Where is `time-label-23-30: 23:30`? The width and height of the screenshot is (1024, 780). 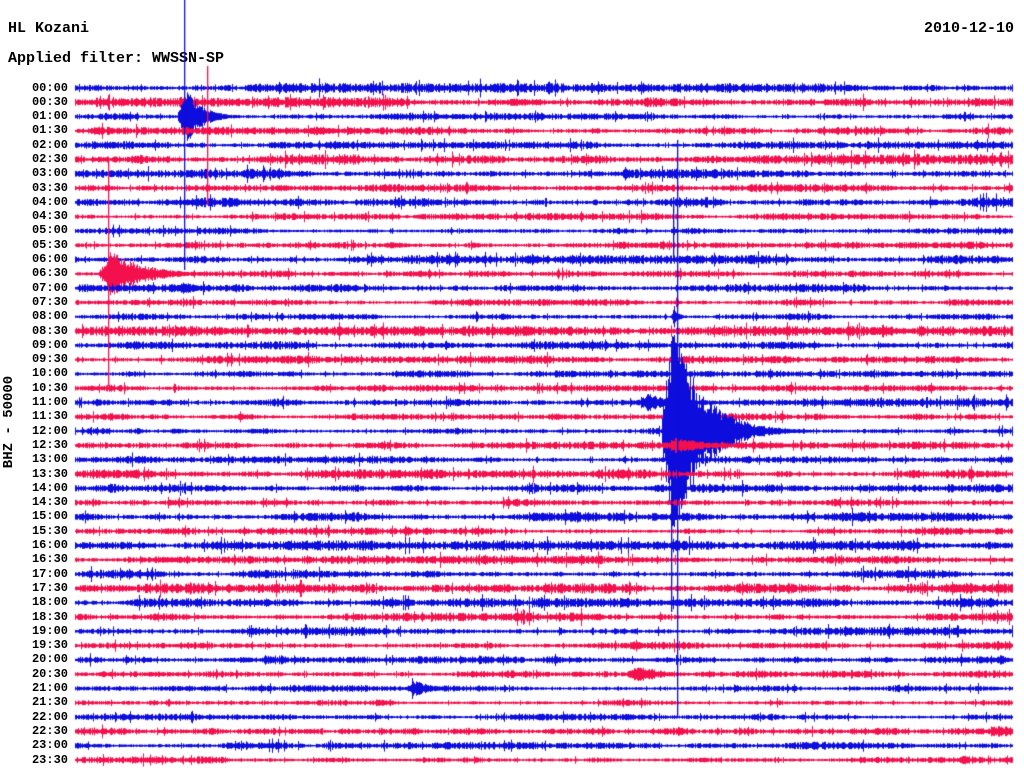
time-label-23-30: 23:30 is located at coordinates (49, 759).